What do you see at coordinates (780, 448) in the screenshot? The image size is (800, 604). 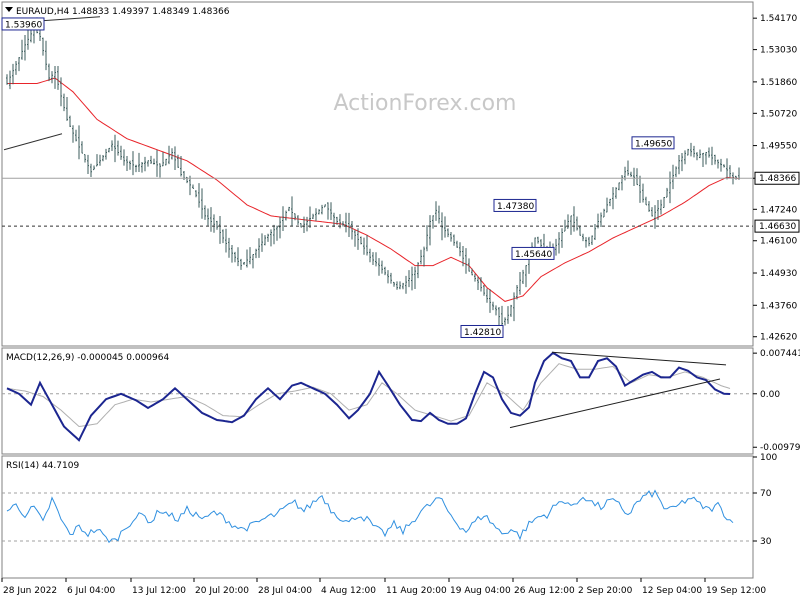 I see `macd-axis-label: -0.009794` at bounding box center [780, 448].